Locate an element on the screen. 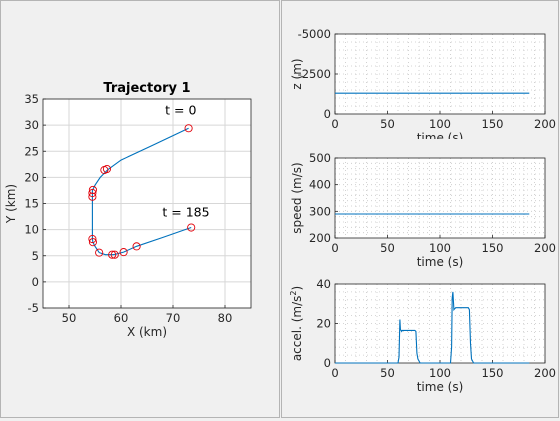 Image resolution: width=560 pixels, height=421 pixels. time-annotation: t = 0 is located at coordinates (180, 110).